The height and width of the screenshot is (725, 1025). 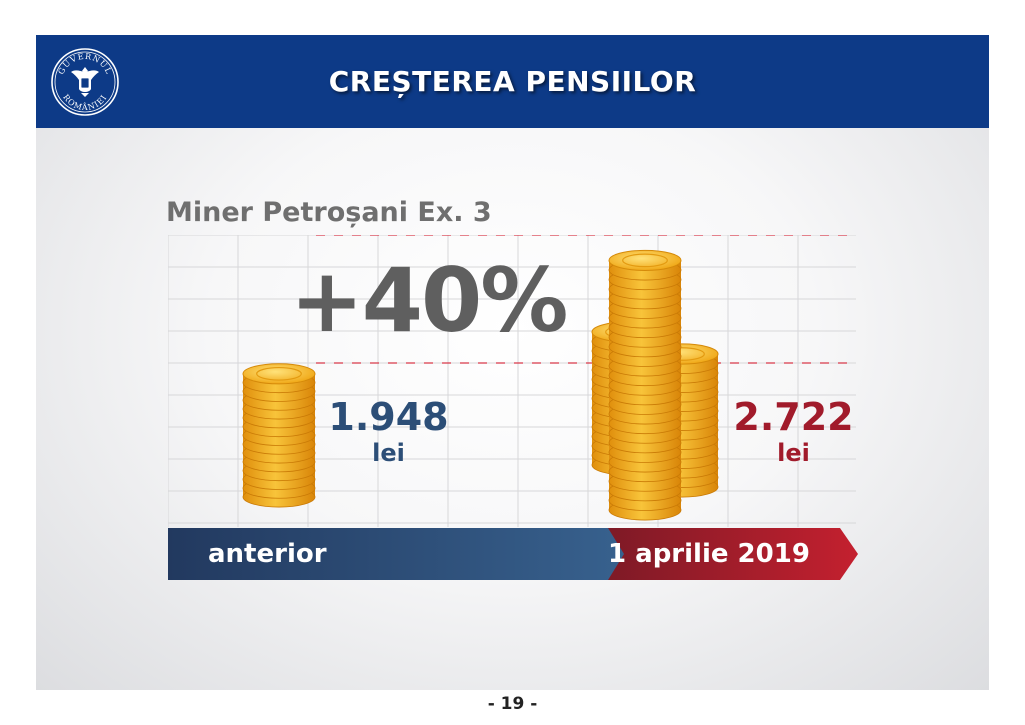 I want to click on value-before: 1.948 lei, so click(x=388, y=431).